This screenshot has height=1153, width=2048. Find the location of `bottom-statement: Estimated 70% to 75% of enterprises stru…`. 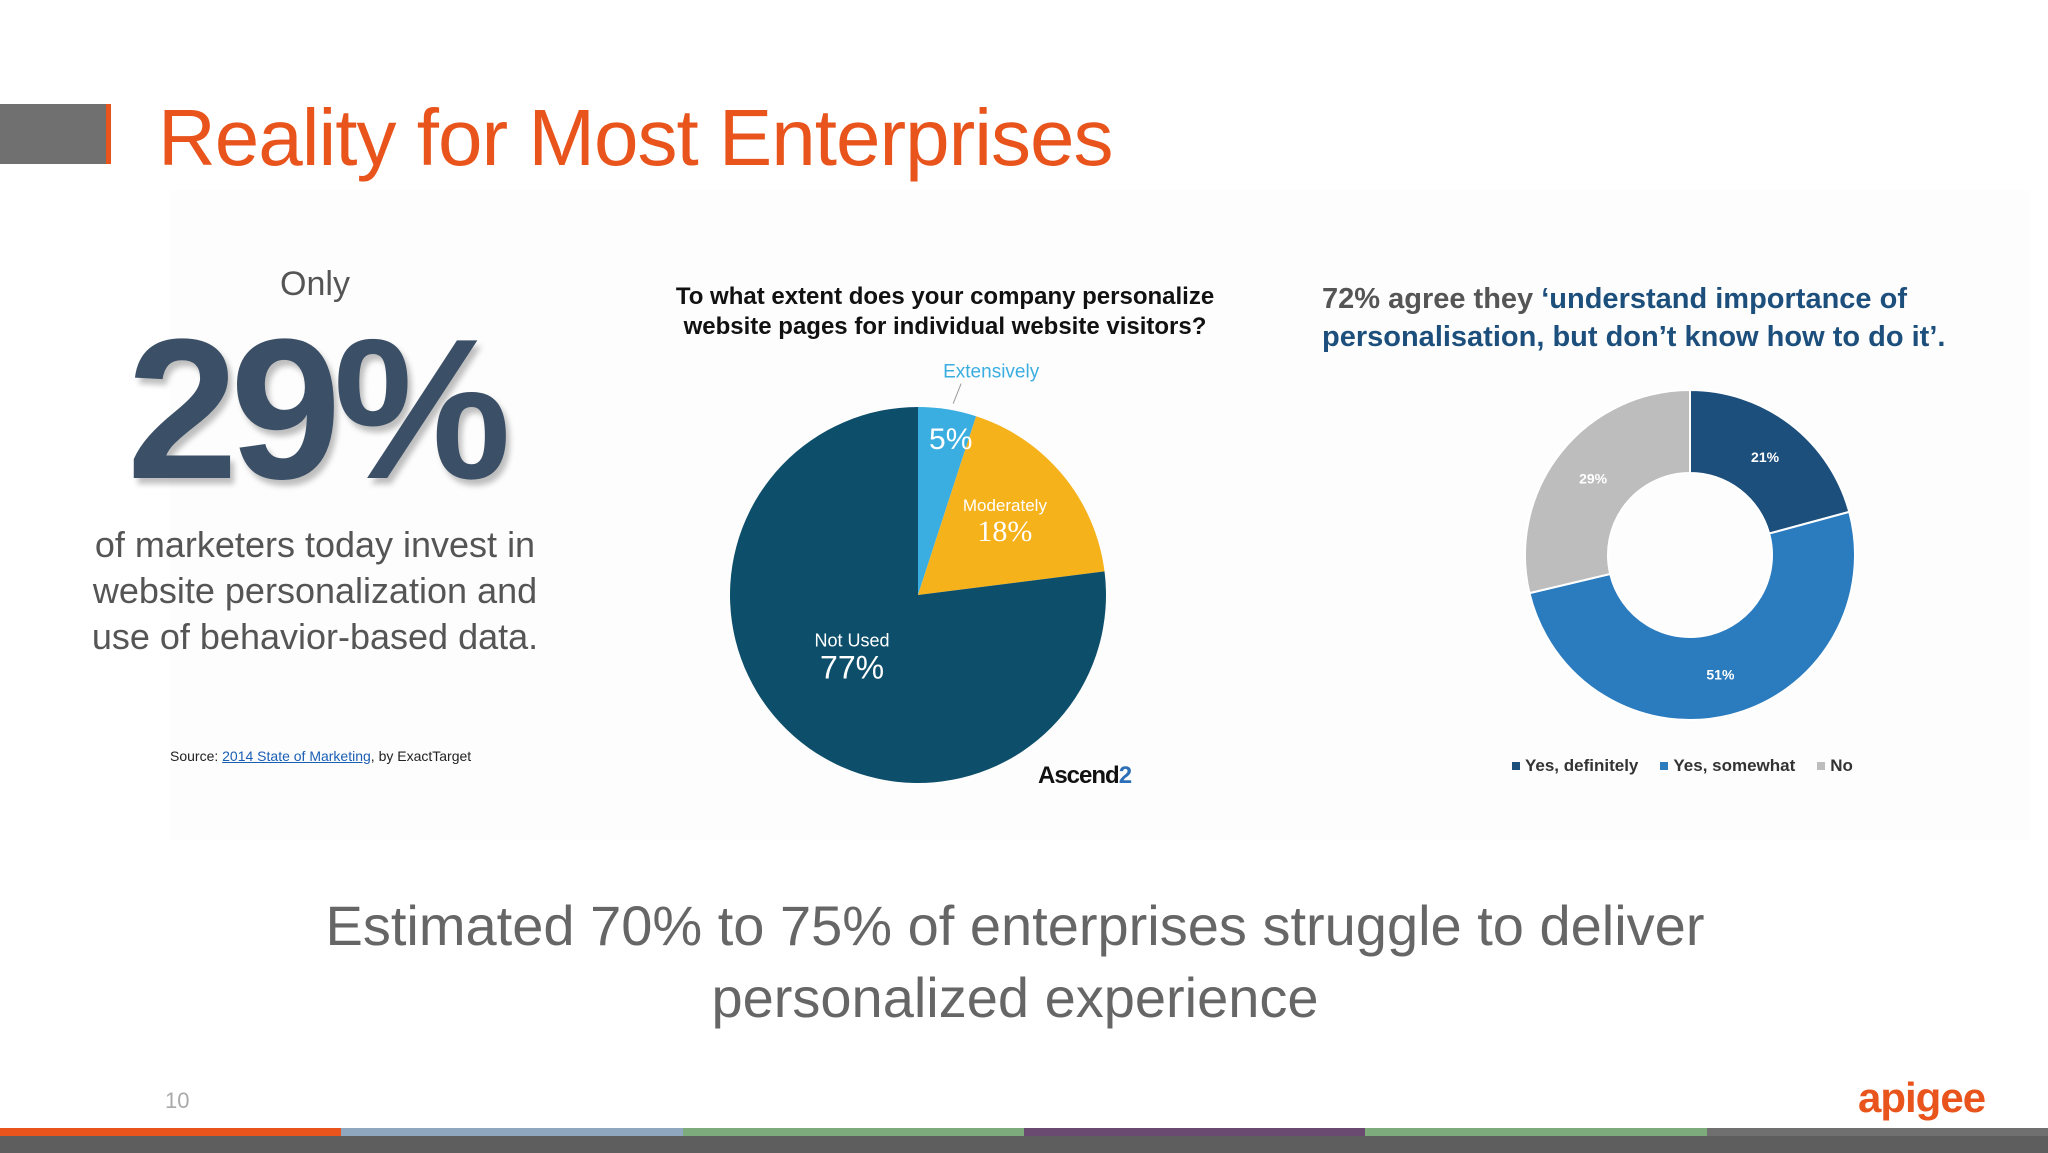

bottom-statement: Estimated 70% to 75% of enterprises stru… is located at coordinates (1015, 962).